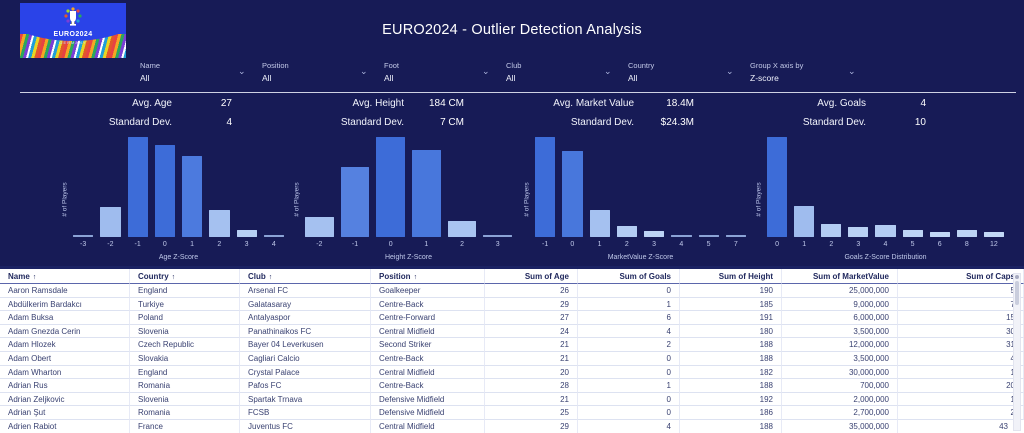 The image size is (1024, 433). What do you see at coordinates (731, 399) in the screenshot?
I see `table-cell: 192` at bounding box center [731, 399].